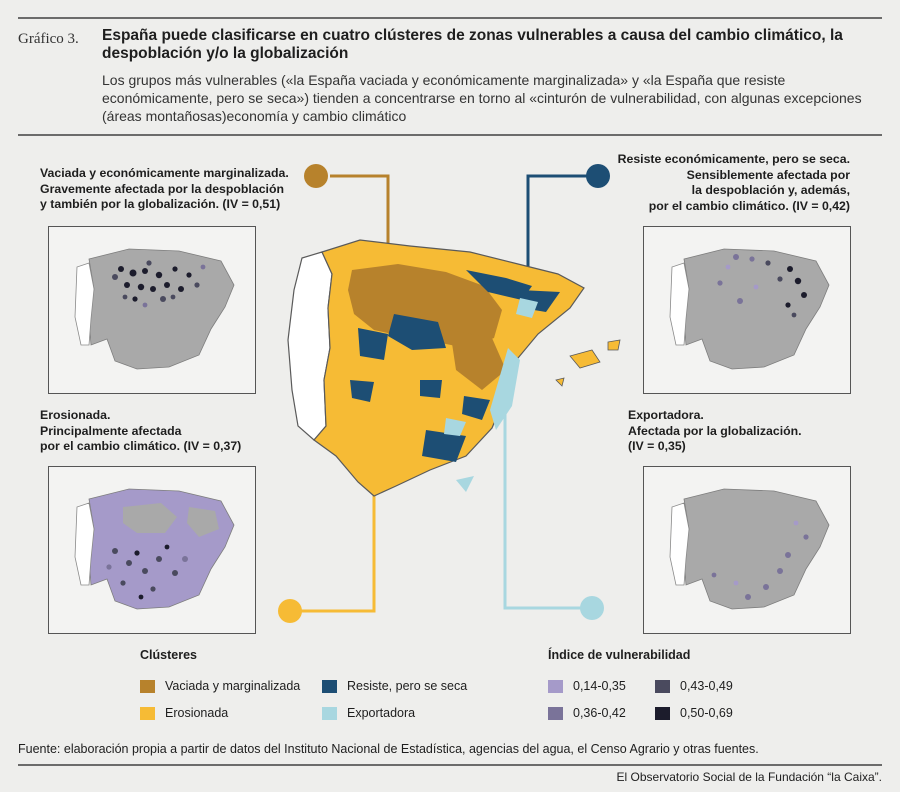 The image size is (900, 792). I want to click on swatch-resiste, so click(329, 686).